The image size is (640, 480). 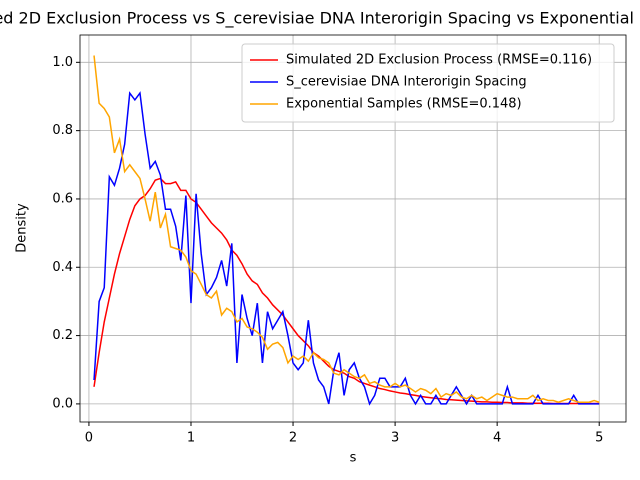 I want to click on x-tick-label: 1, so click(x=191, y=438).